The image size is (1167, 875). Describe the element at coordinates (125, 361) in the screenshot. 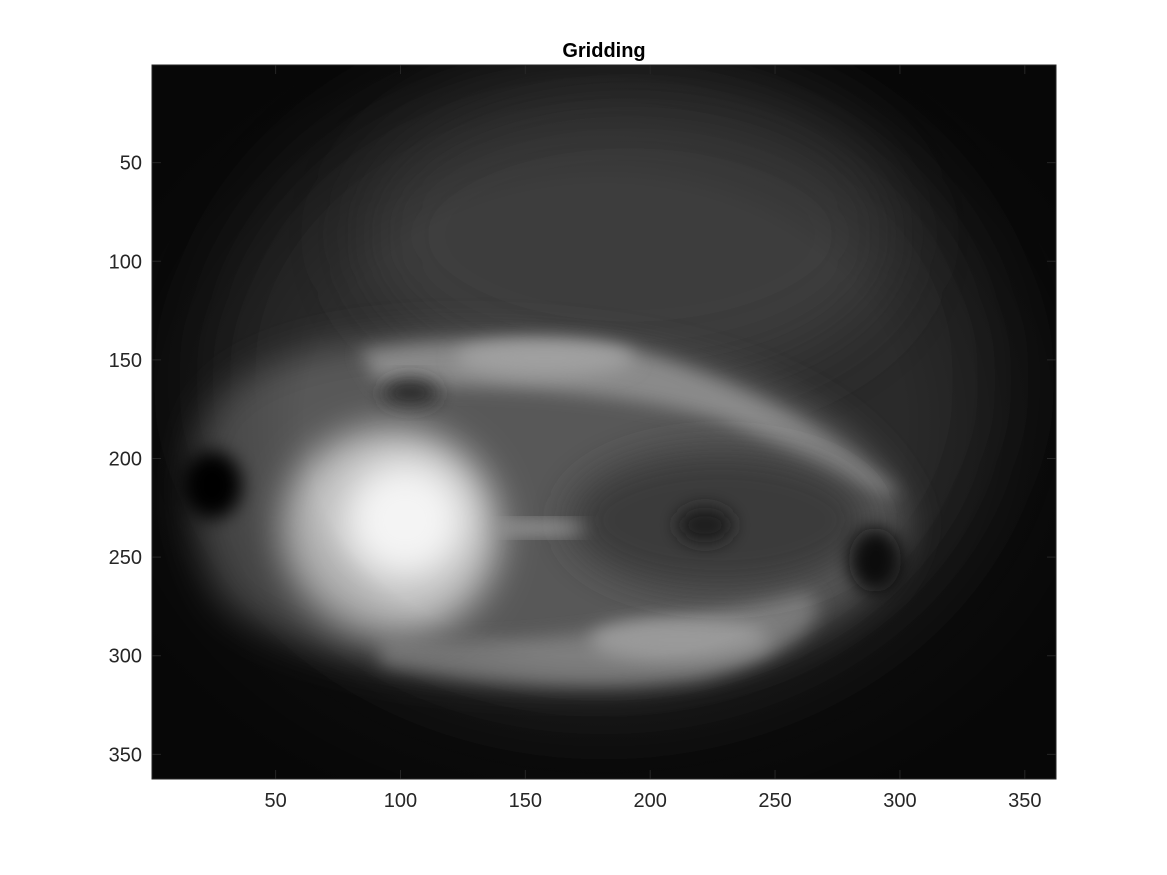

I see `y-tick-label: 150` at that location.